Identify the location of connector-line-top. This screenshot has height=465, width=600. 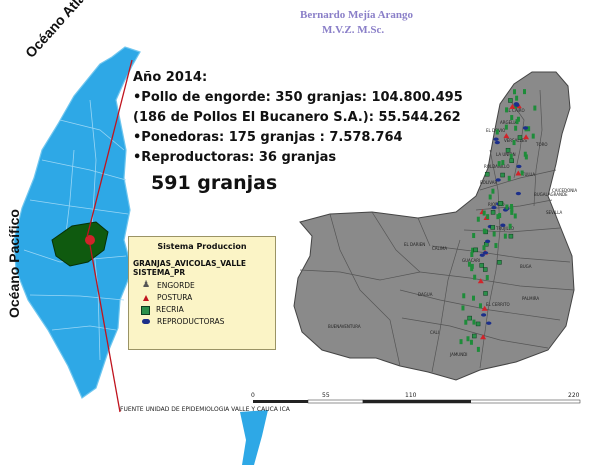
(109, 148).